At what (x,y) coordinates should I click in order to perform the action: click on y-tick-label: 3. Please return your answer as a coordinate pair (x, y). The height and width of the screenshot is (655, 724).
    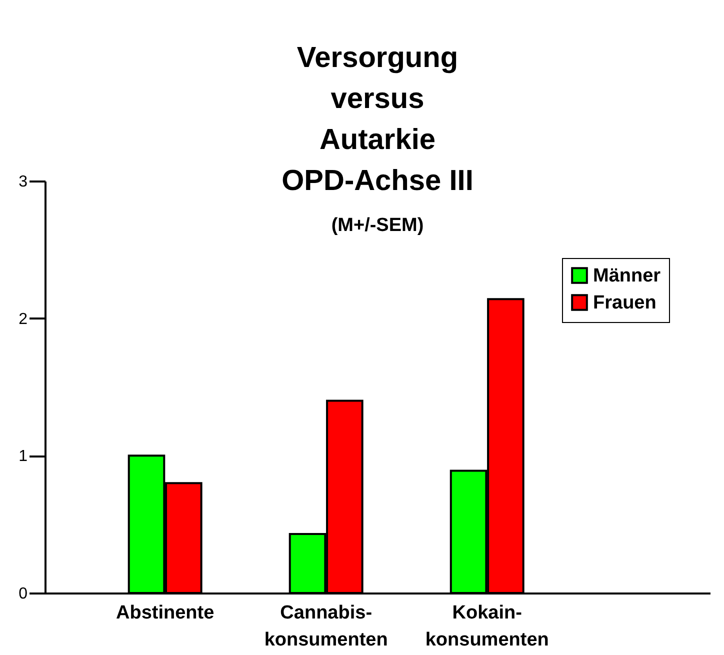
    Looking at the image, I should click on (23, 182).